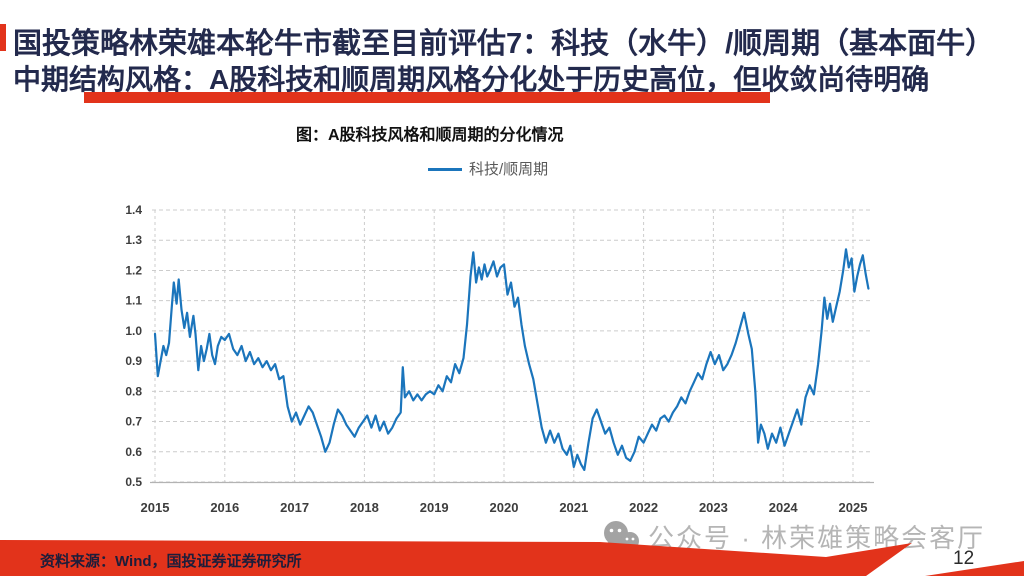 This screenshot has height=576, width=1024. Describe the element at coordinates (3, 37) in the screenshot. I see `title-accent-bar` at that location.